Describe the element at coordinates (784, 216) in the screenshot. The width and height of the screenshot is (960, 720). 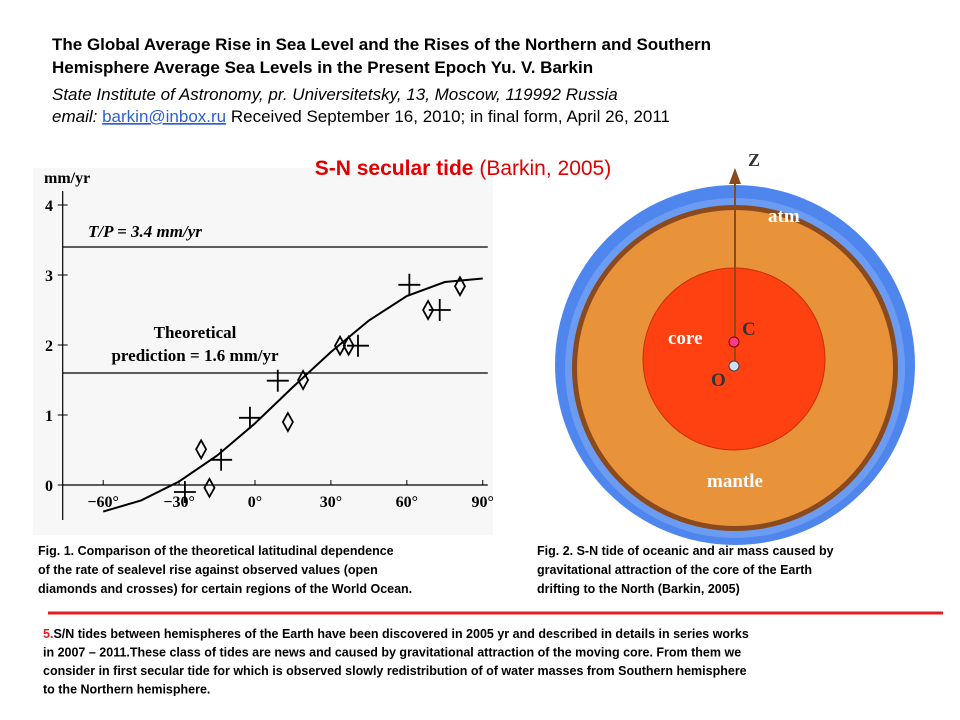
I see `label-atm: atm` at that location.